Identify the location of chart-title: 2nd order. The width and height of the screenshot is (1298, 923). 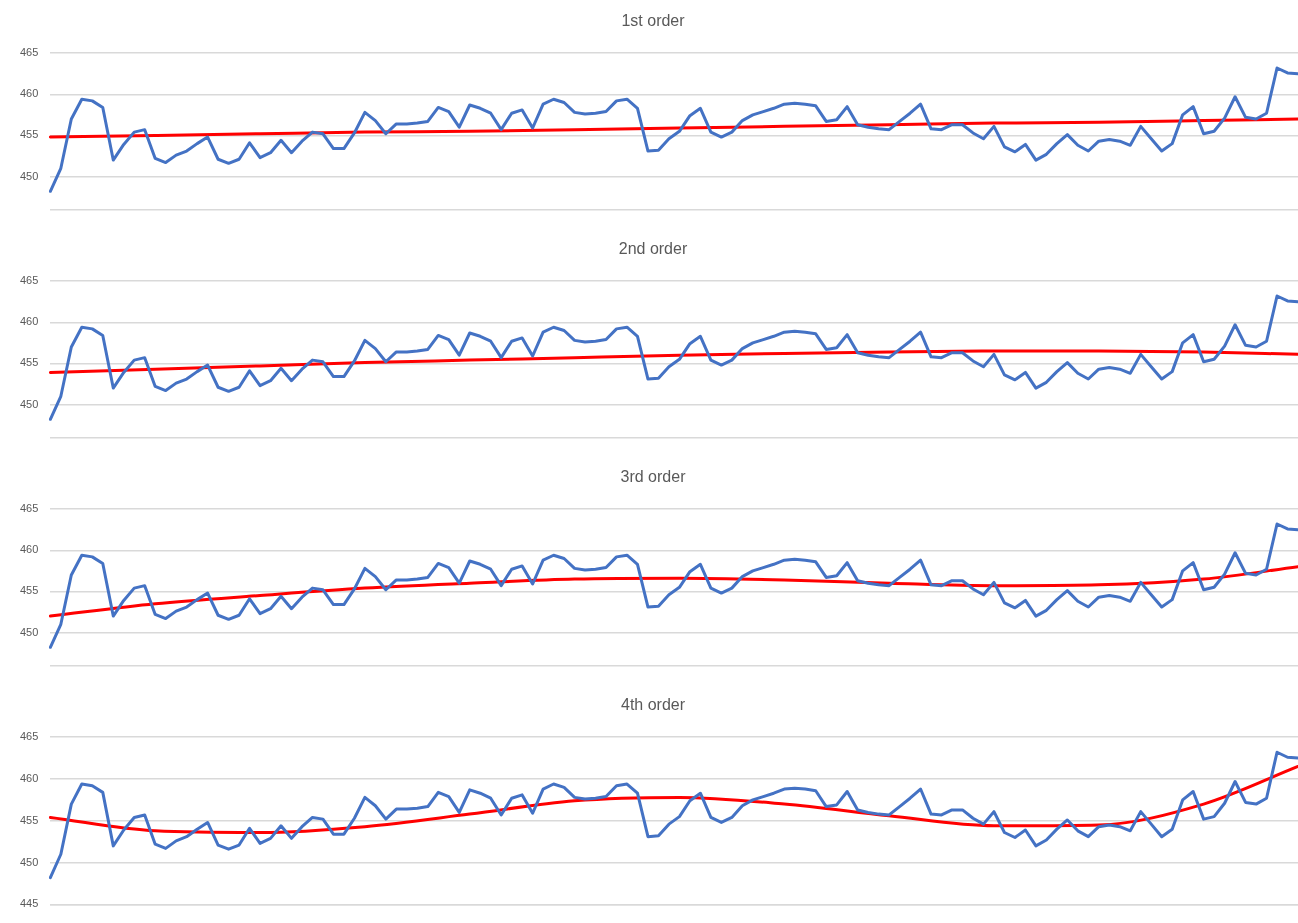
(653, 249).